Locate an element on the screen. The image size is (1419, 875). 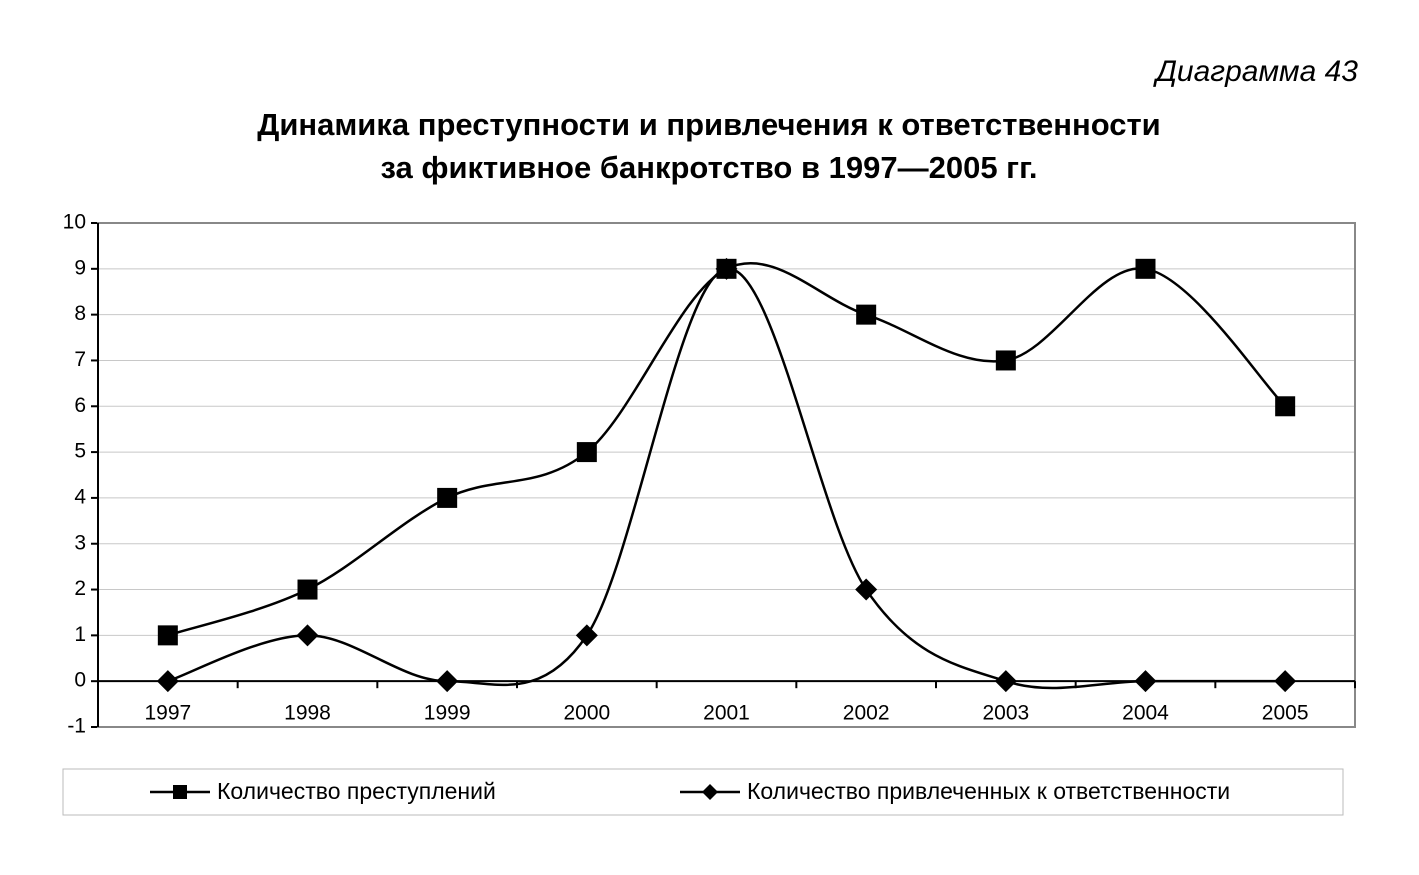
x-tick-label: 1997 is located at coordinates (167, 713).